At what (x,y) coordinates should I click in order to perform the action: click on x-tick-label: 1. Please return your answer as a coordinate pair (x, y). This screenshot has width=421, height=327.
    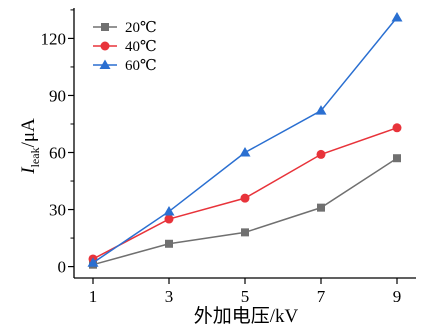
    Looking at the image, I should click on (93, 296).